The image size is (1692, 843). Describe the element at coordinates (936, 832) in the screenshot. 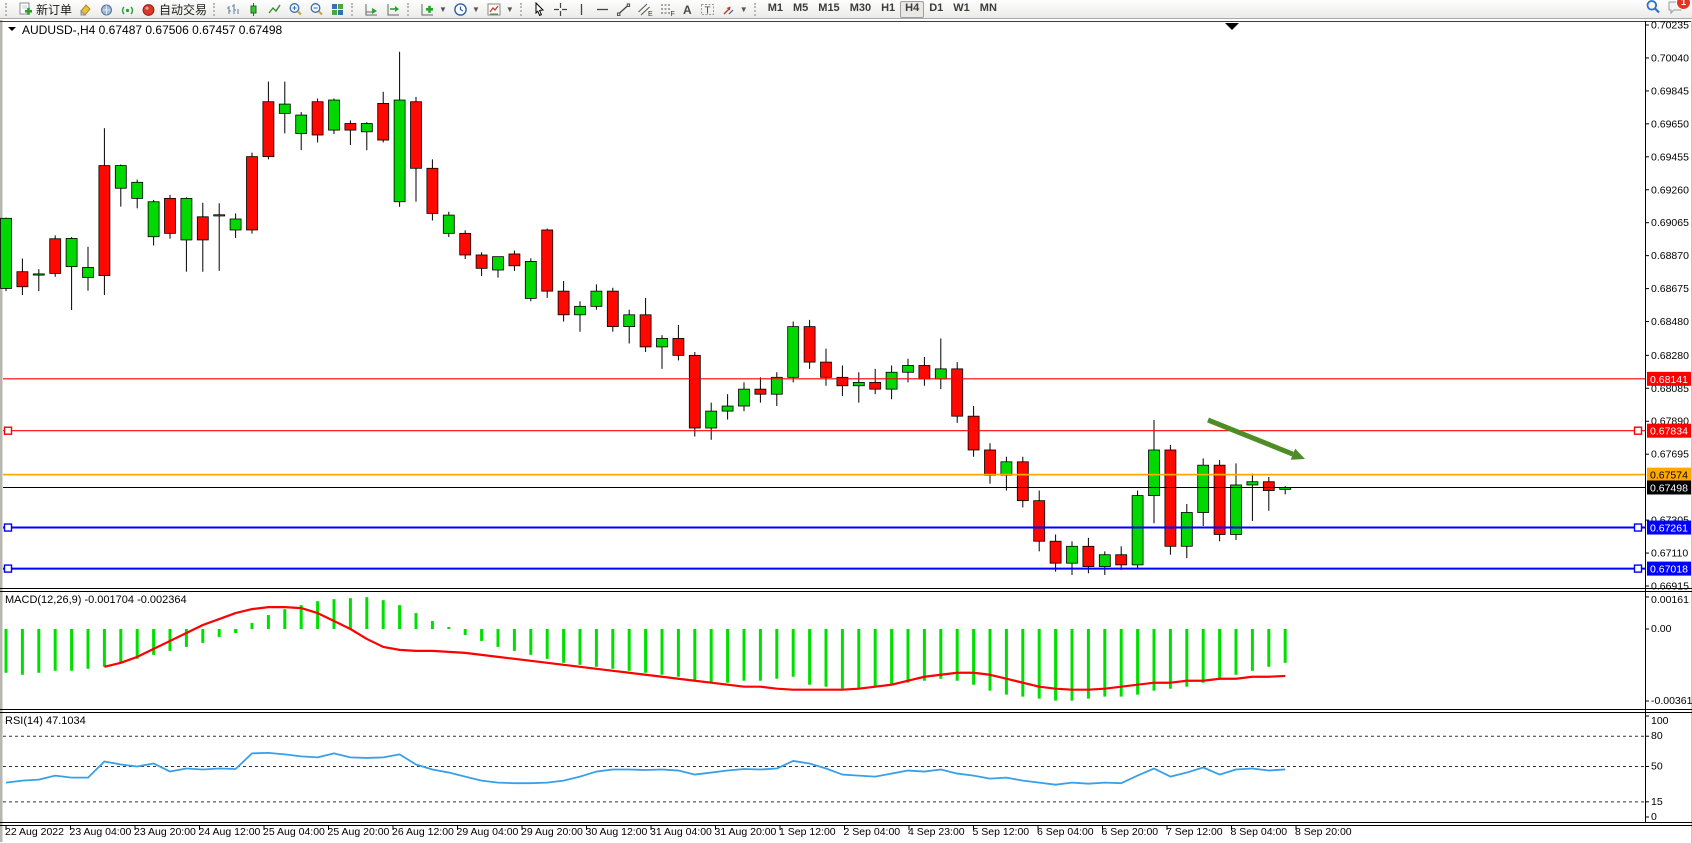

I see `date-label: 4 Sep 23:00` at that location.